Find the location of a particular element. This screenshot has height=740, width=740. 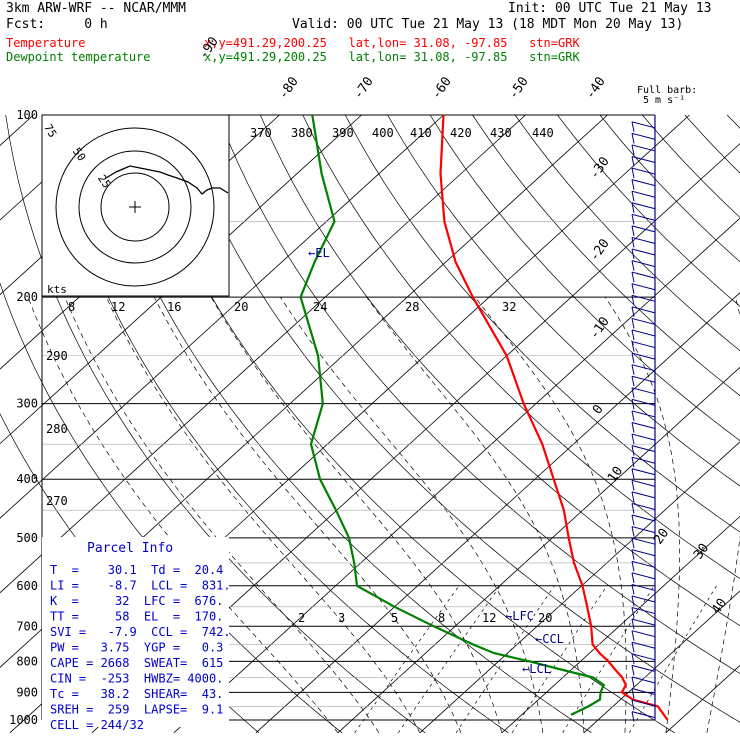

isotherm-label: -20 is located at coordinates (600, 250).